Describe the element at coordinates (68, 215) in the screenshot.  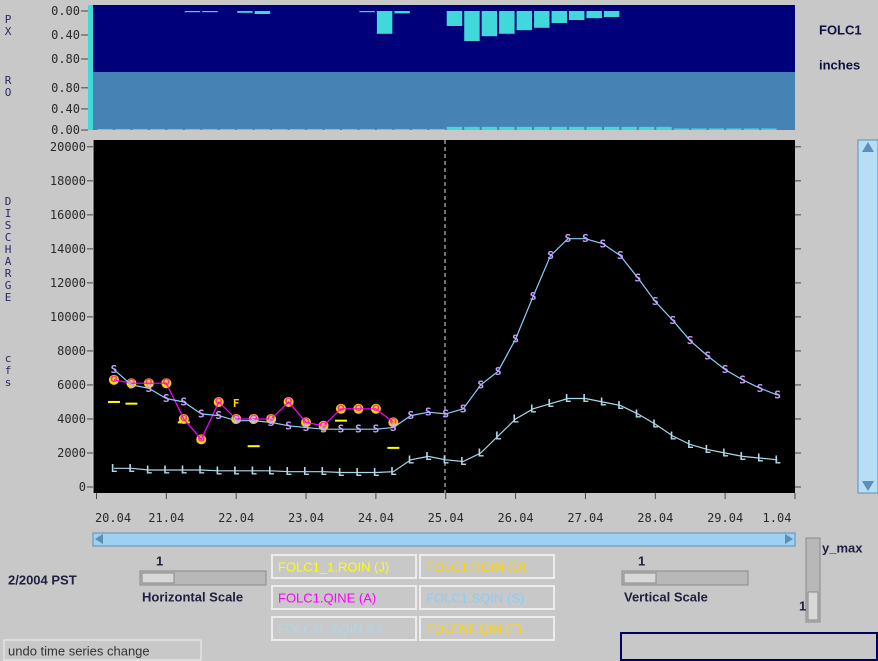
I see `y-tick-label: 16000` at that location.